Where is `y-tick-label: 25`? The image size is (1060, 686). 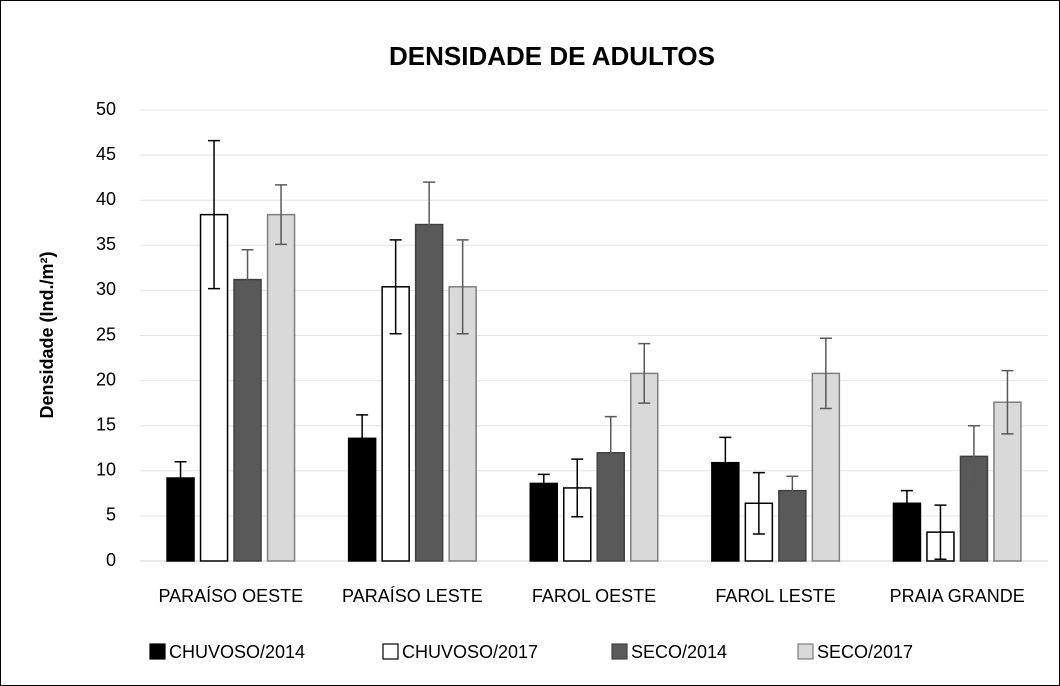 y-tick-label: 25 is located at coordinates (106, 334).